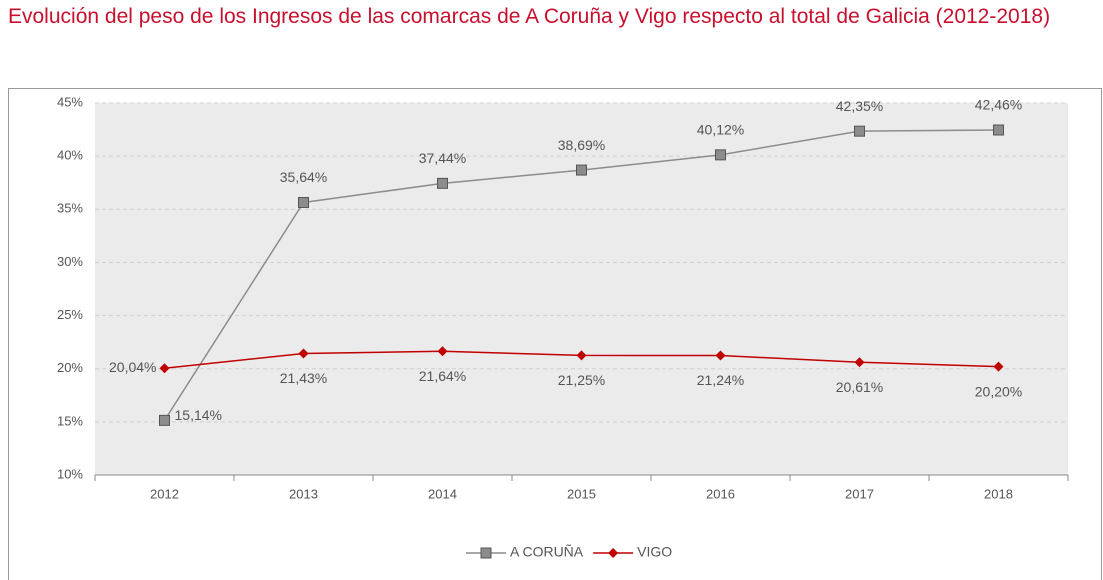  Describe the element at coordinates (859, 493) in the screenshot. I see `x-tick-label: 2017` at that location.